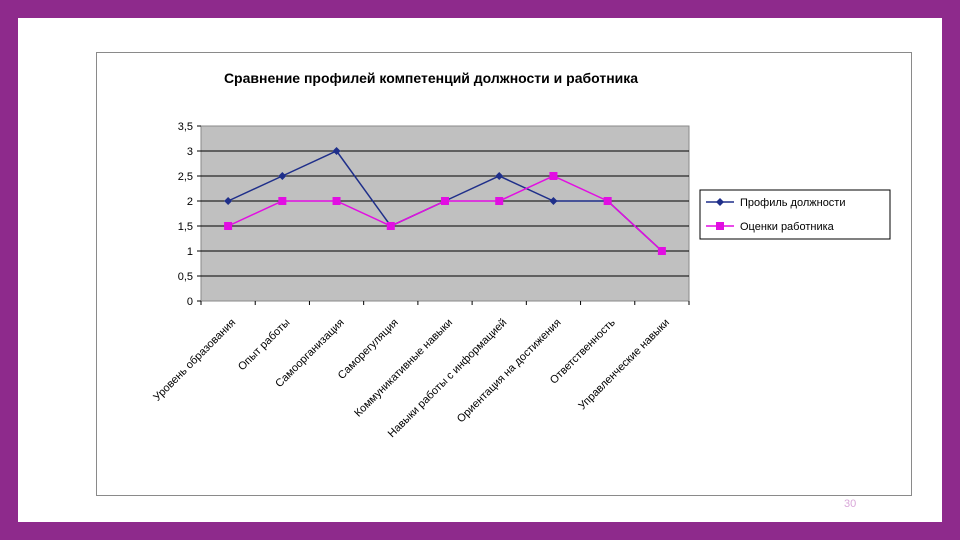 This screenshot has height=540, width=960. Describe the element at coordinates (190, 302) in the screenshot. I see `y-tick-label: 0` at that location.